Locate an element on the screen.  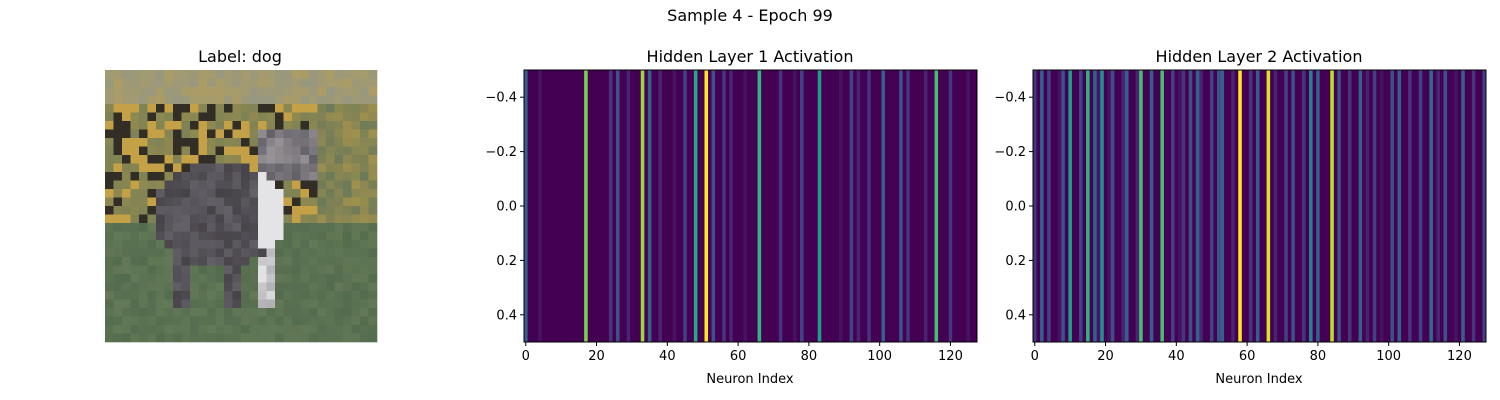
y-tick-label: 0.0 is located at coordinates (1015, 207).